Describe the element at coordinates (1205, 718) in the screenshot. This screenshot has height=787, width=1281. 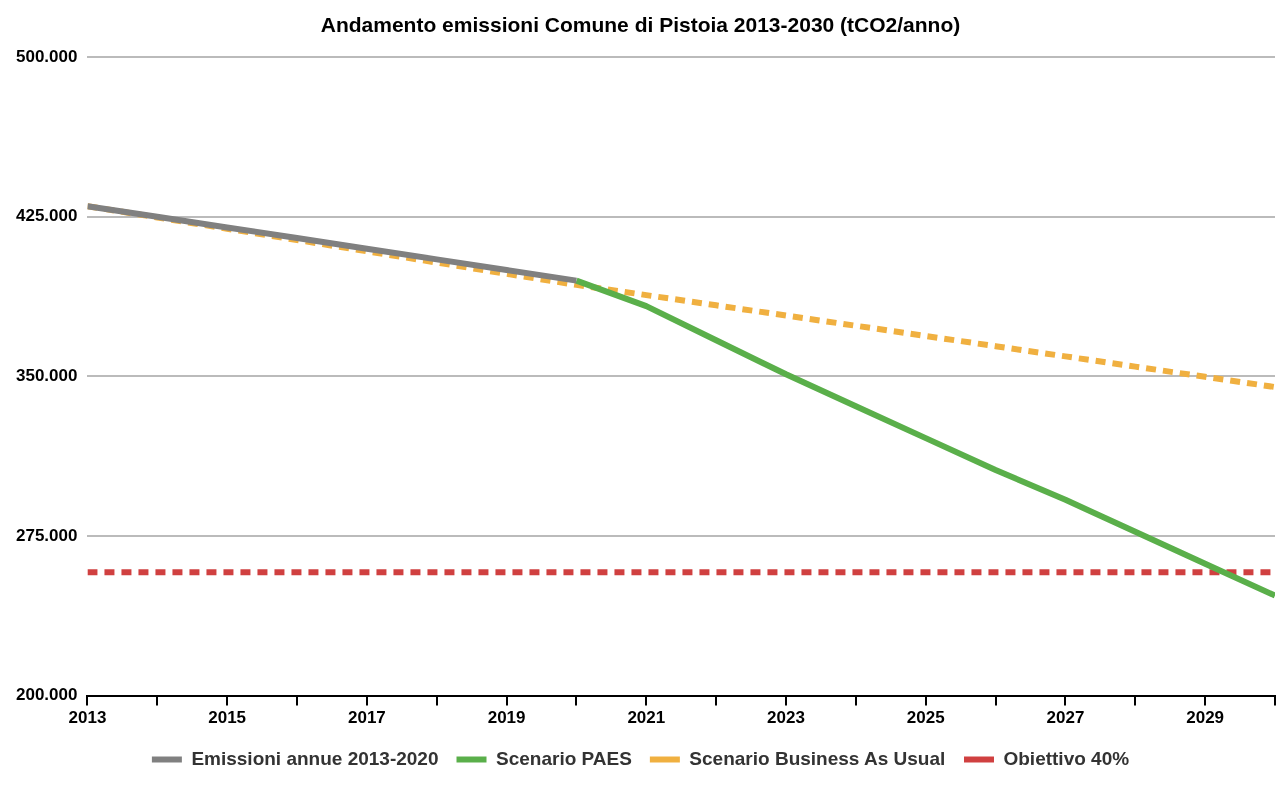
I see `x-tick-label: 2029` at that location.